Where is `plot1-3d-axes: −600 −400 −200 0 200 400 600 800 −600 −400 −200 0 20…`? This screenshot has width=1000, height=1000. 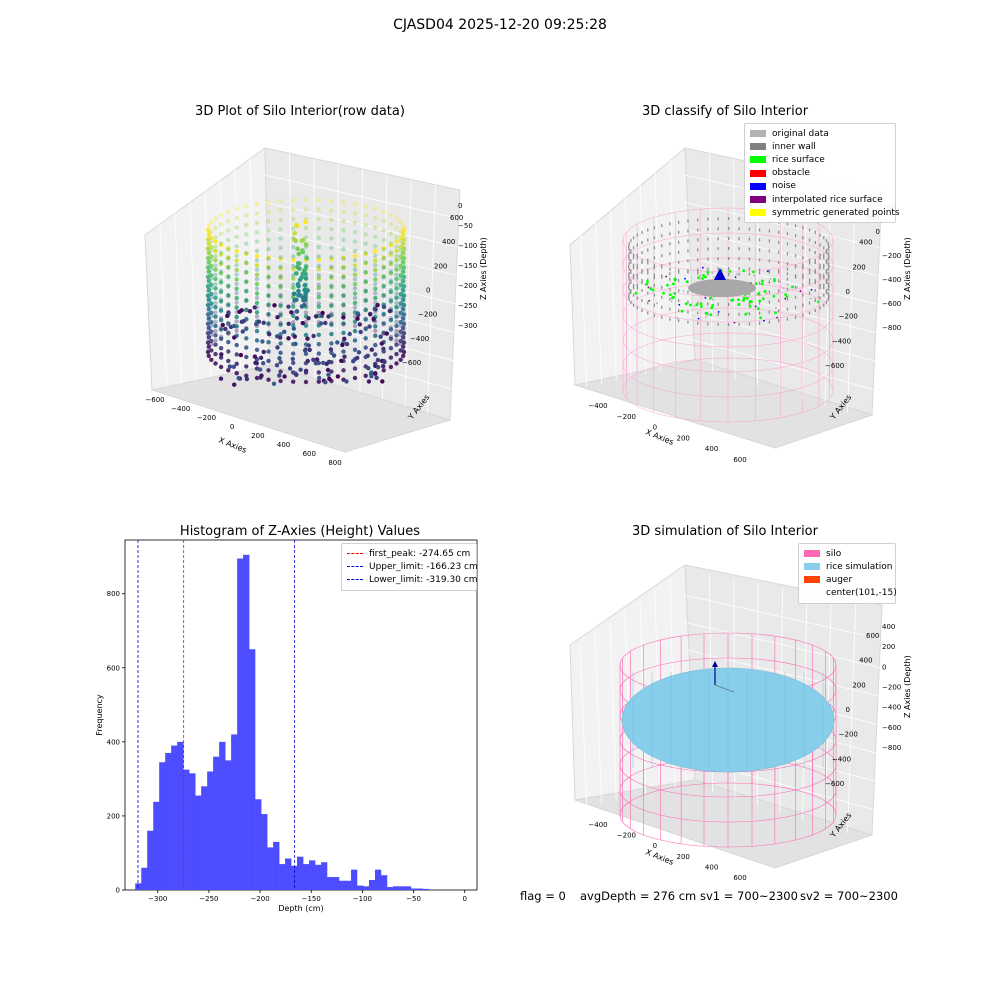
plot1-3d-axes: −600 −400 −200 0 200 400 600 800 −600 −400 −200 0 20… is located at coordinates (316, 307).